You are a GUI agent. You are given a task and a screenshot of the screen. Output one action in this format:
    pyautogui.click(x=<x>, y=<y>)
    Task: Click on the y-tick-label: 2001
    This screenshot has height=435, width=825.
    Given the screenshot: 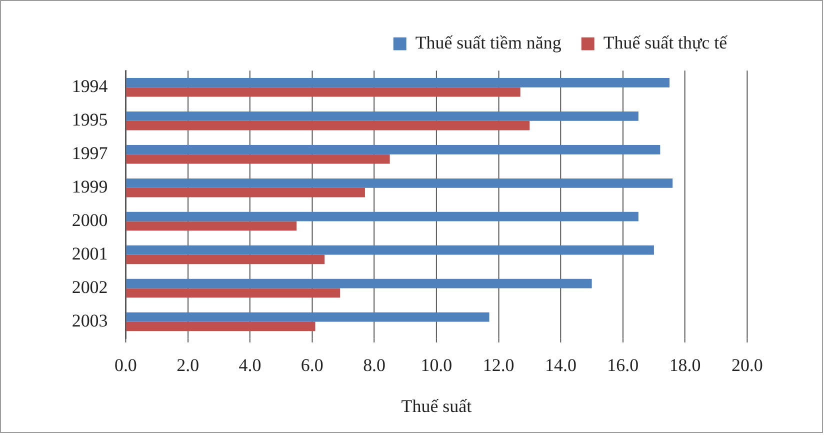 What is the action you would take?
    pyautogui.click(x=90, y=253)
    